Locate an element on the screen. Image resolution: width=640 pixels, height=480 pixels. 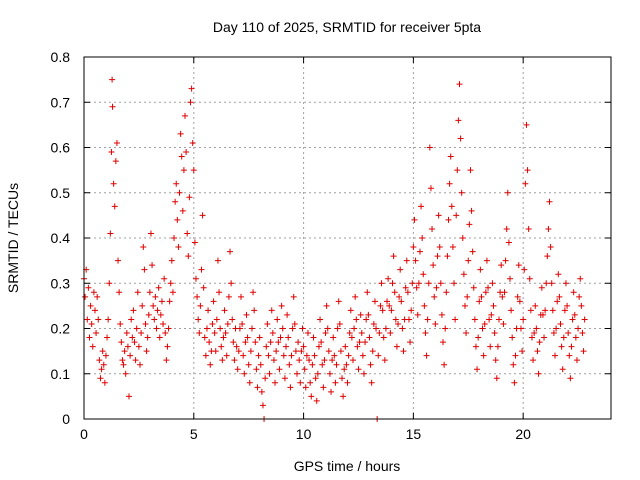
y-tick-label: 0.3 is located at coordinates (61, 283).